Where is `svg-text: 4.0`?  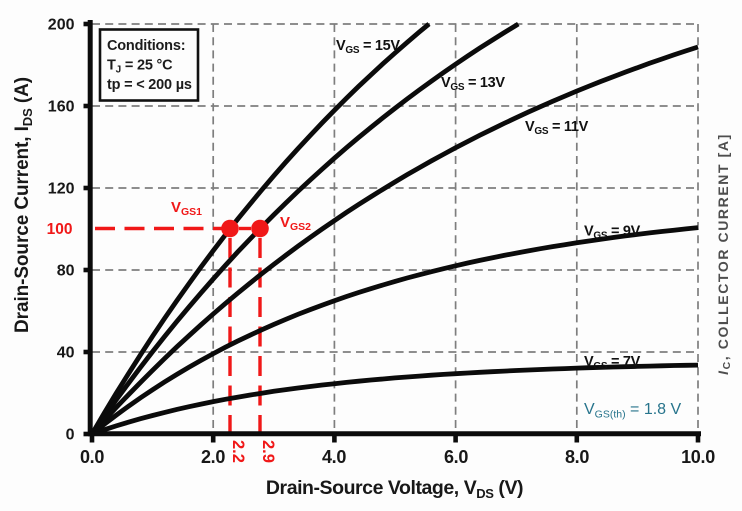 svg-text: 4.0 is located at coordinates (334, 457).